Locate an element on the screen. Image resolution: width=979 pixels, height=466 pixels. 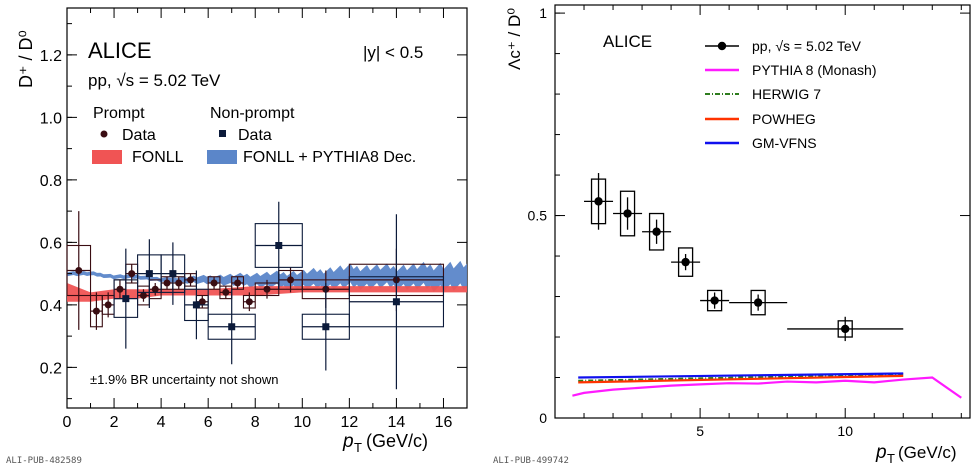
left-xlabel-sub: T is located at coordinates (358, 447).